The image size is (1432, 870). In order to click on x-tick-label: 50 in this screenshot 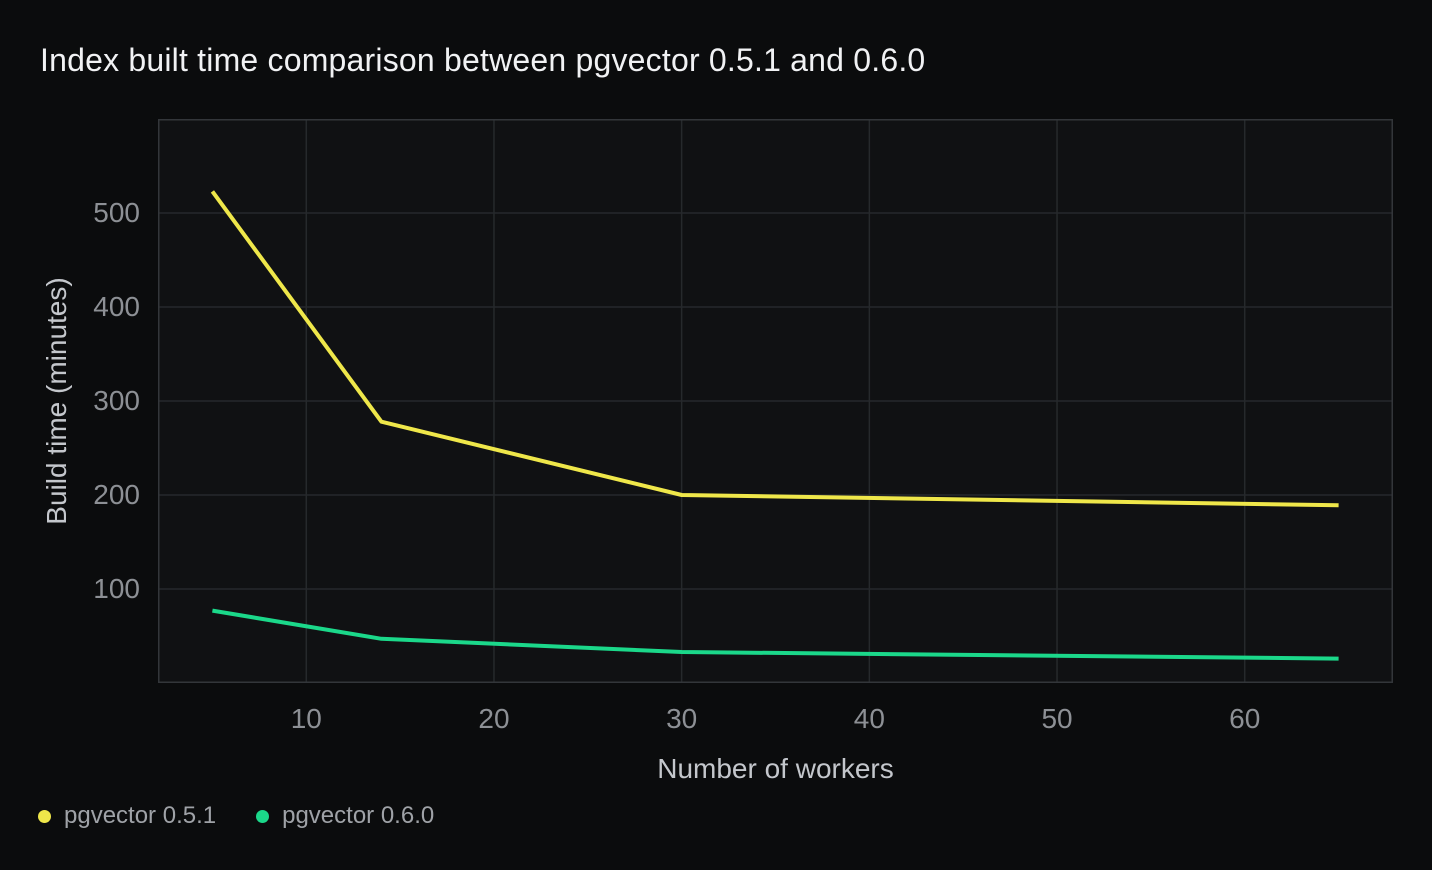, I will do `click(1057, 718)`.